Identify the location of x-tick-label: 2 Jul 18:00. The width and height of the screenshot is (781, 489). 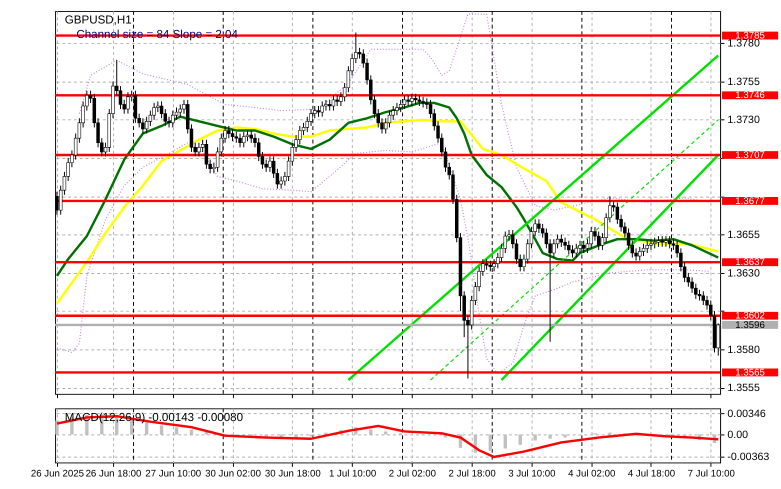
(472, 474).